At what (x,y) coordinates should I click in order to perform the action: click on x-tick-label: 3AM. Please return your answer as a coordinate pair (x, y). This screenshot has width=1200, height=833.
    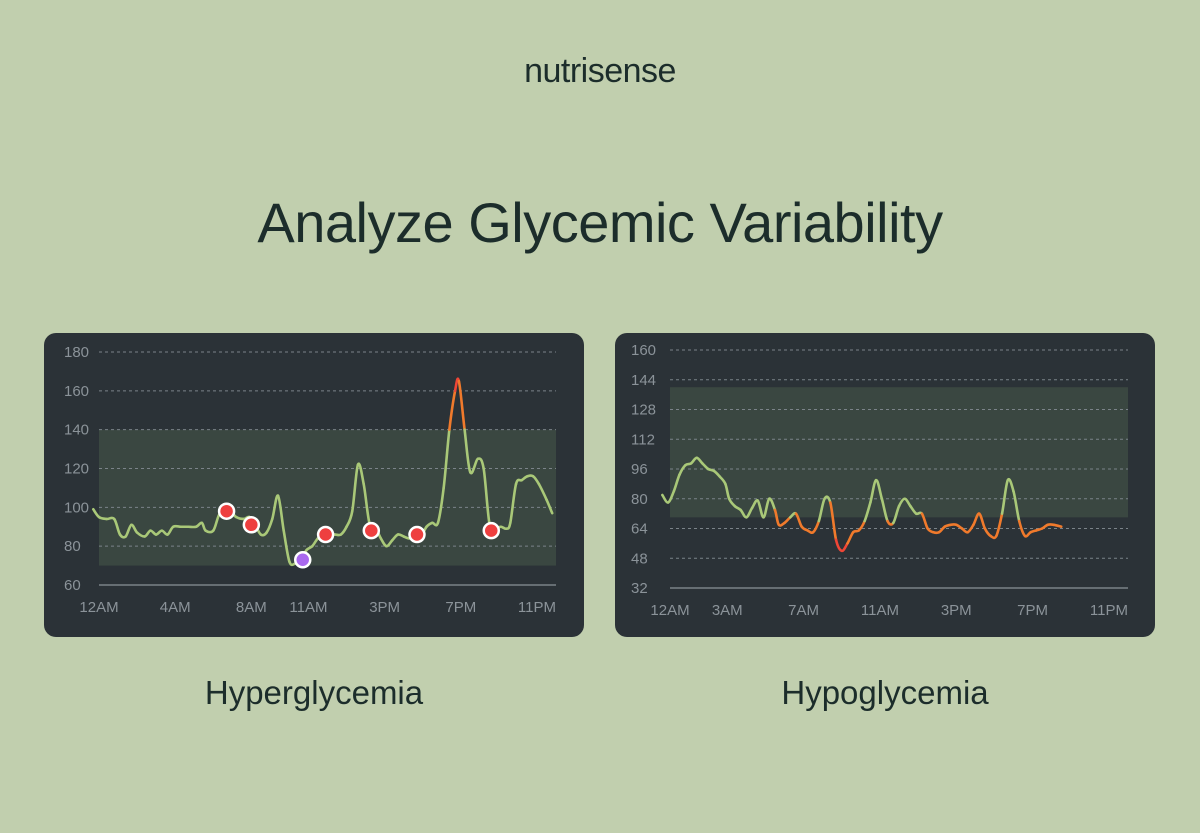
    Looking at the image, I should click on (727, 610).